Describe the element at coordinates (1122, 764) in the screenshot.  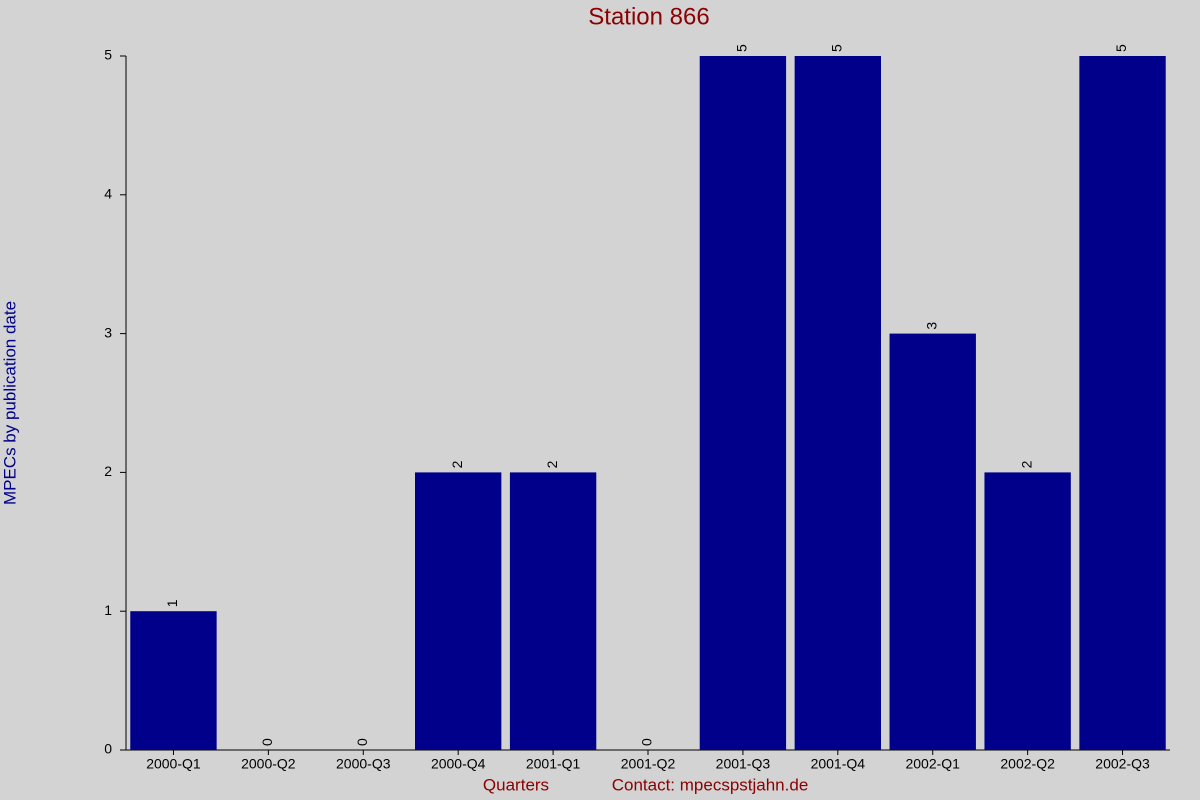
I see `x-tick-label: 2002-Q3` at that location.